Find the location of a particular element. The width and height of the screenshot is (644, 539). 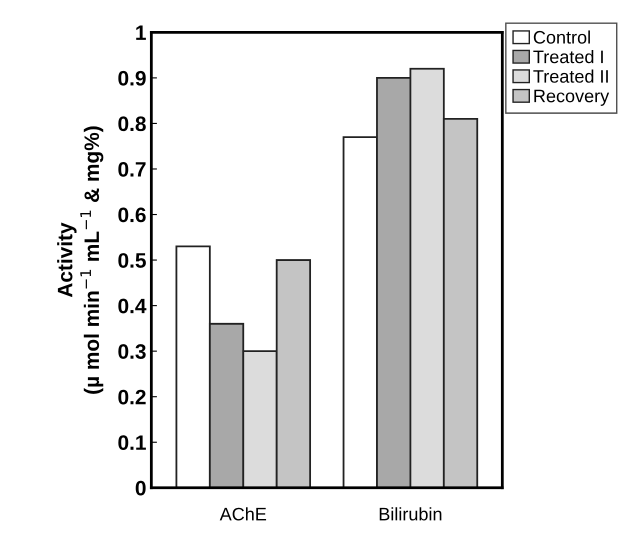

y-tick-label: 0.5 is located at coordinates (132, 260).